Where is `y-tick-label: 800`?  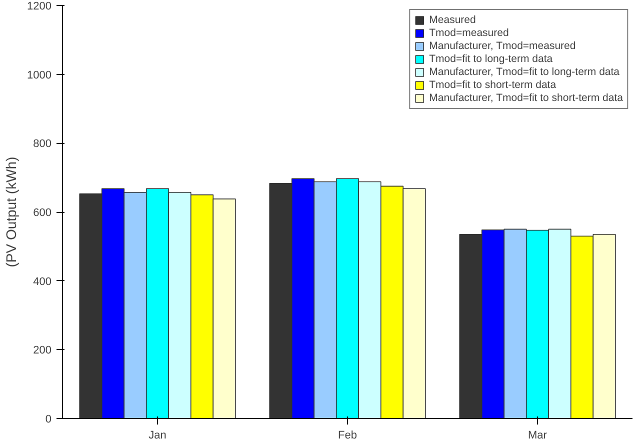
y-tick-label: 800 is located at coordinates (42, 144).